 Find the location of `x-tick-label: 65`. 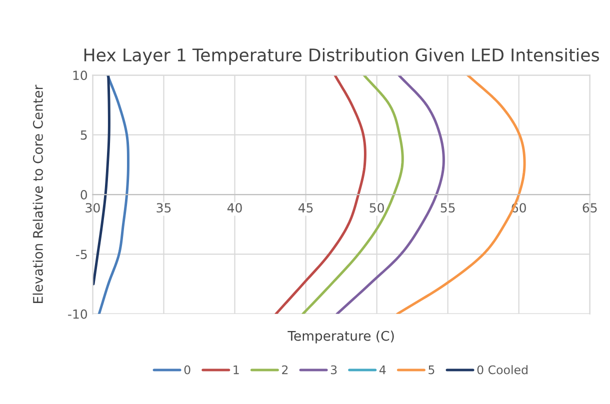

x-tick-label: 65 is located at coordinates (589, 208).